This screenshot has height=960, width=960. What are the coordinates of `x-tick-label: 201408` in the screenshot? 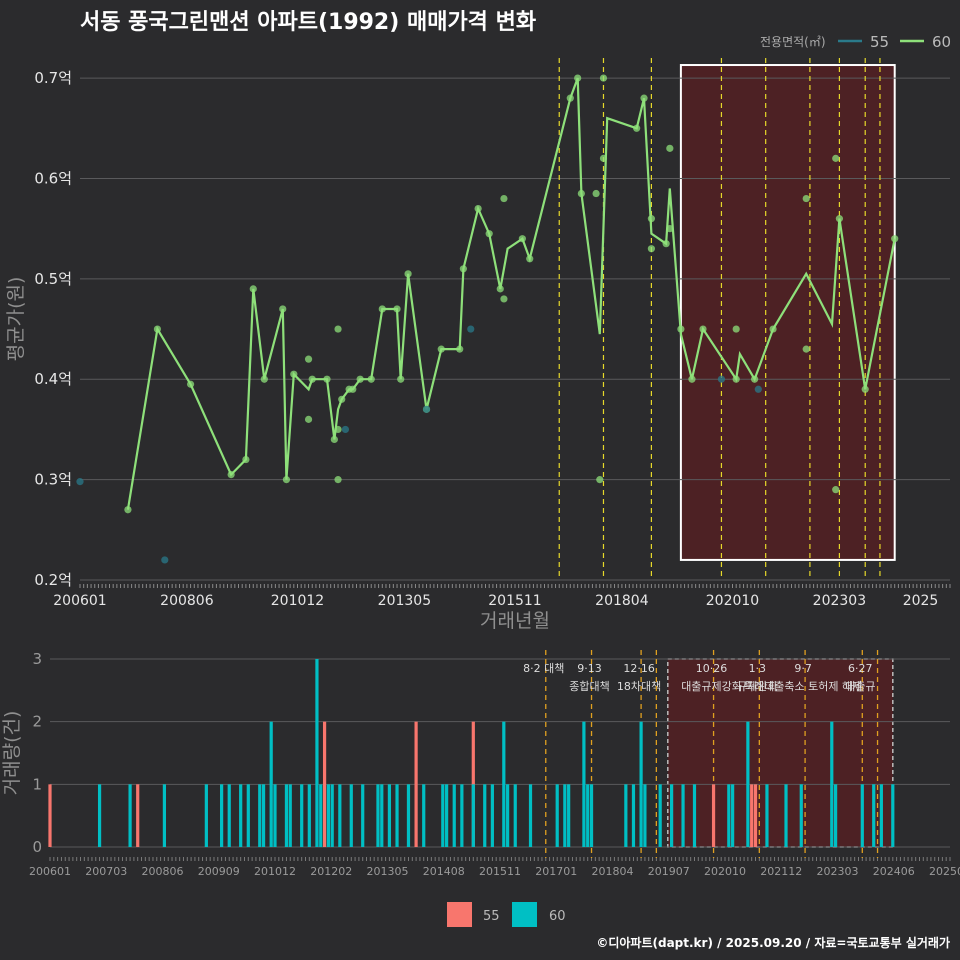 It's located at (444, 871).